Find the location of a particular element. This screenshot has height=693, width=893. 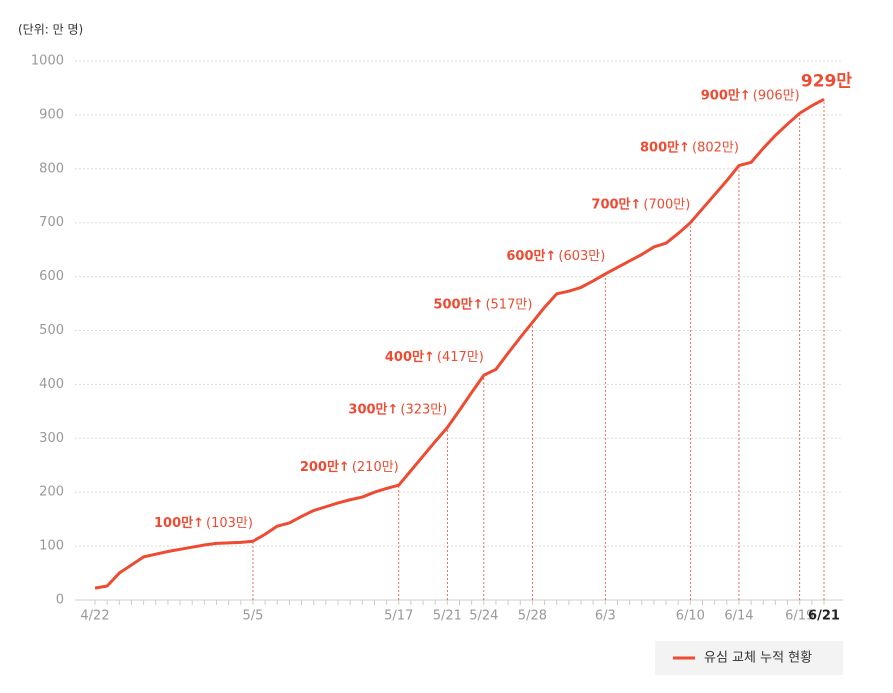

milestone-label: 300만↑ (323만) is located at coordinates (397, 409).